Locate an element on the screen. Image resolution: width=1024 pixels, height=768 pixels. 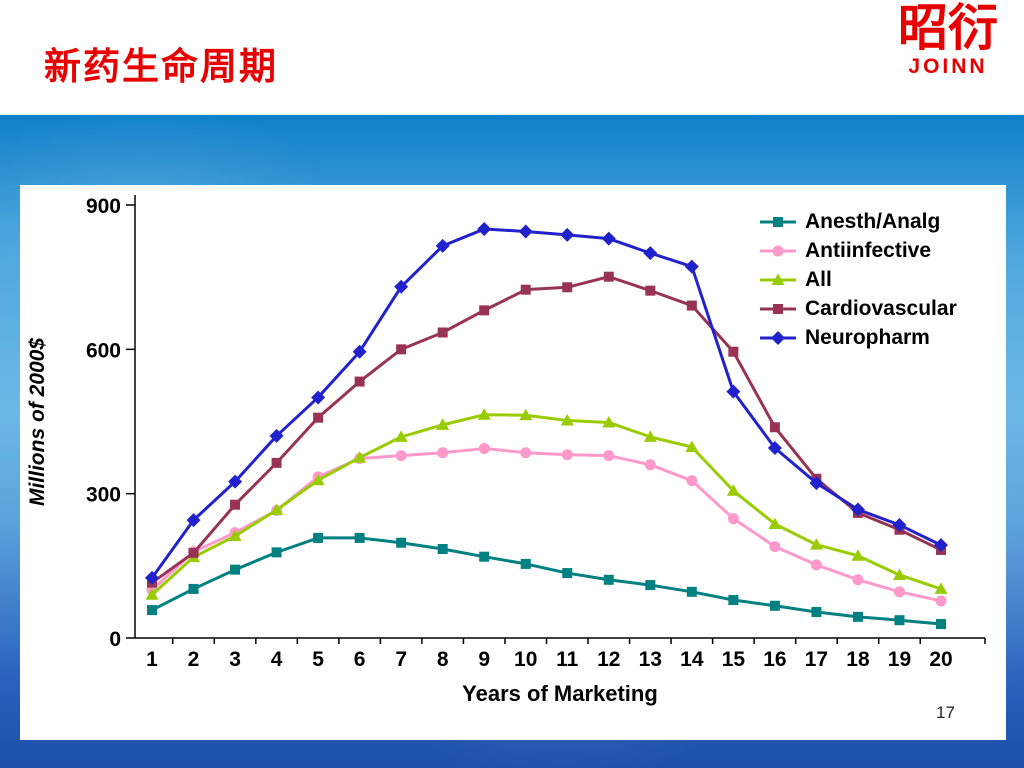
legend-label: Neuropharm is located at coordinates (867, 337).